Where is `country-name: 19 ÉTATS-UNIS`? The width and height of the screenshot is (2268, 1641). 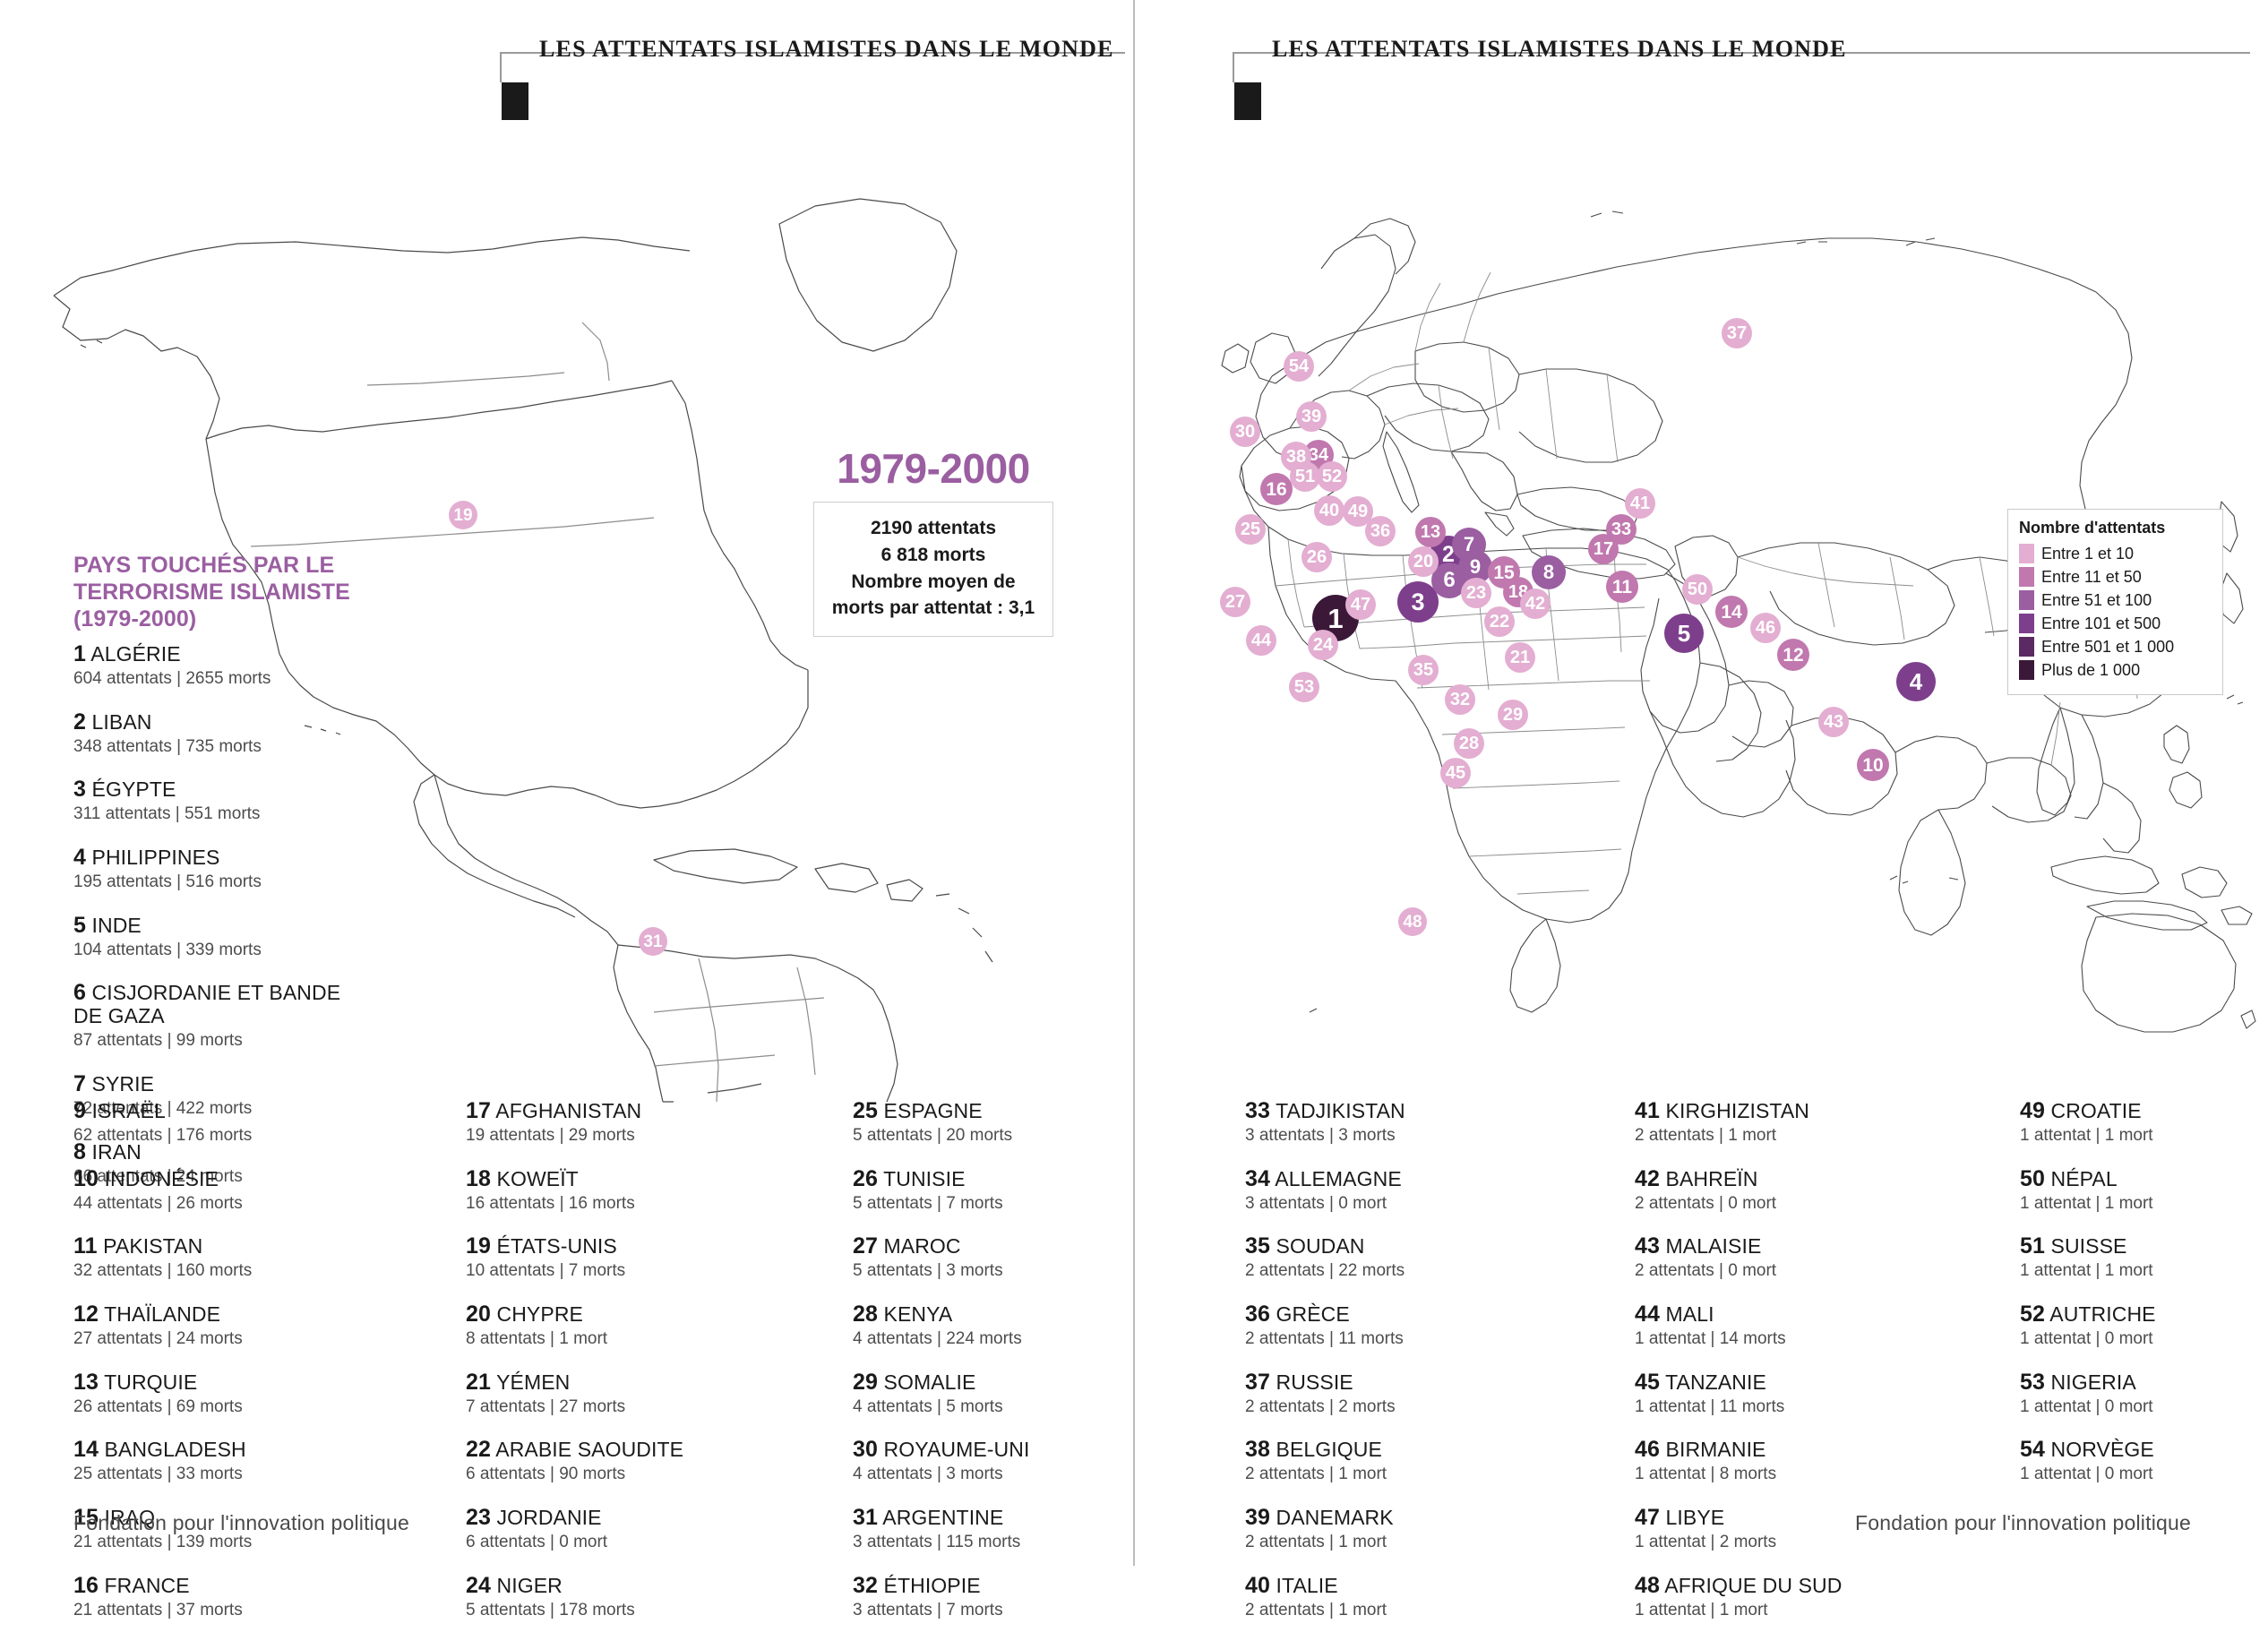
country-name: 19 ÉTATS-UNIS is located at coordinates (613, 1246).